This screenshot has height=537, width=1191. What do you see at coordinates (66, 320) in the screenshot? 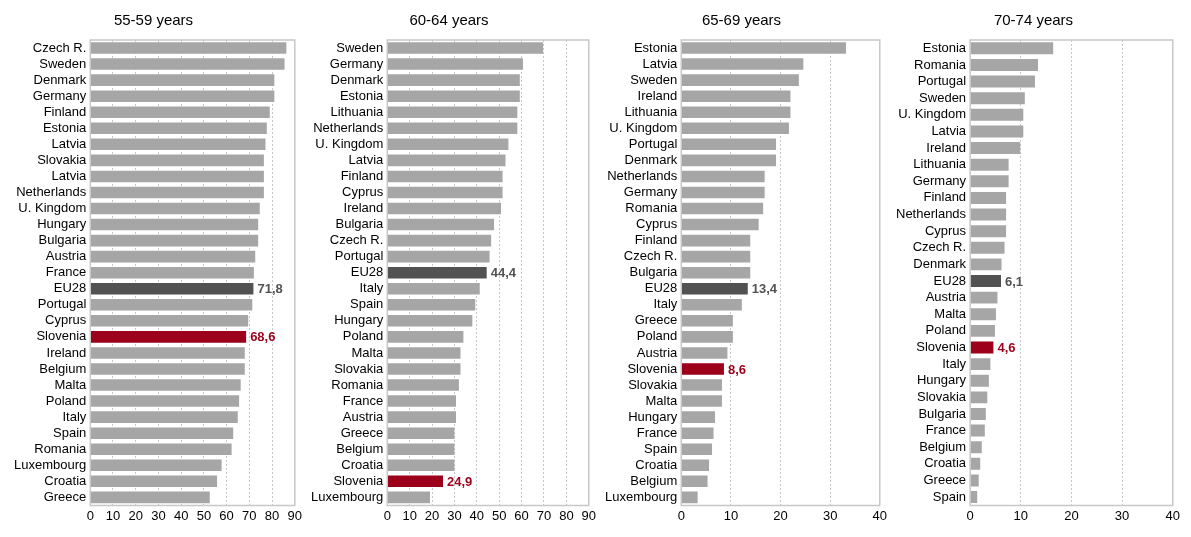
I see `y-tick-label: Cyprus` at bounding box center [66, 320].